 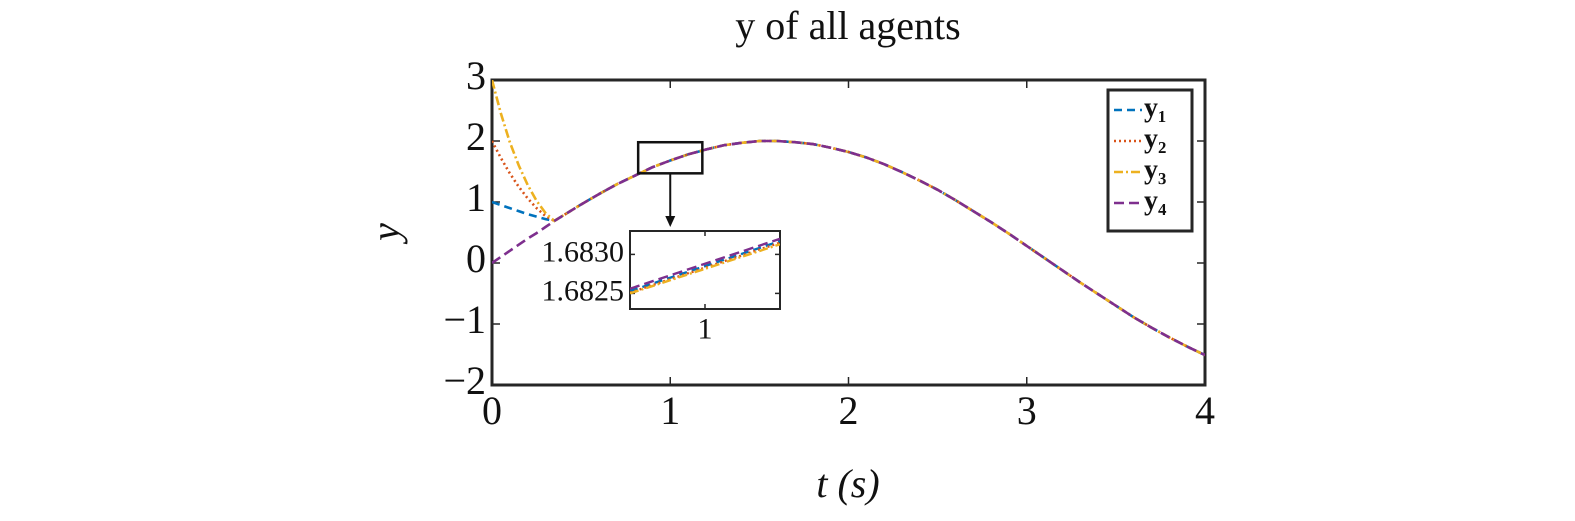 What do you see at coordinates (476, 258) in the screenshot?
I see `y-tick-label: 0` at bounding box center [476, 258].